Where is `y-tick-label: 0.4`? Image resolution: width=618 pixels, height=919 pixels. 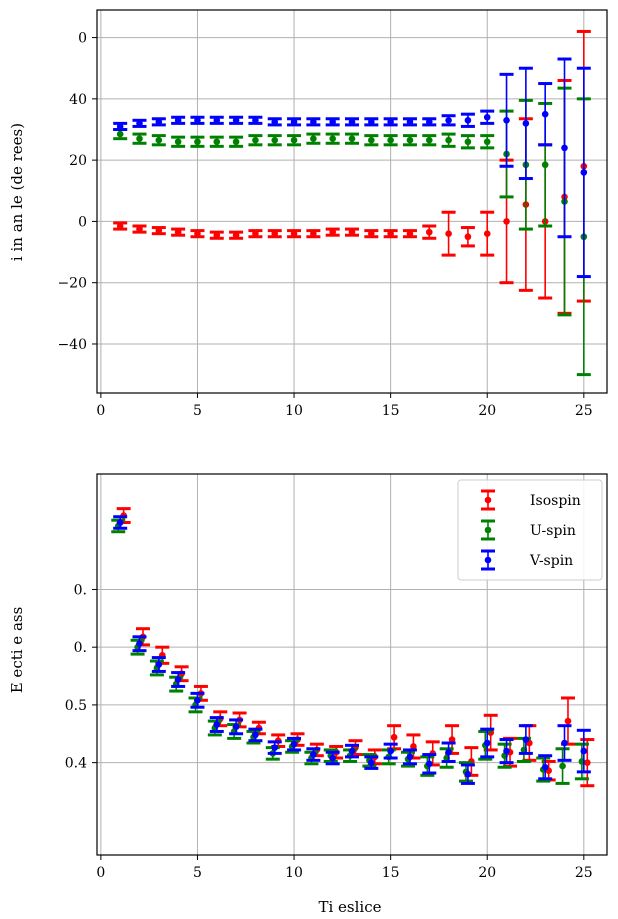
y-tick-label: 0.4 is located at coordinates (76, 764).